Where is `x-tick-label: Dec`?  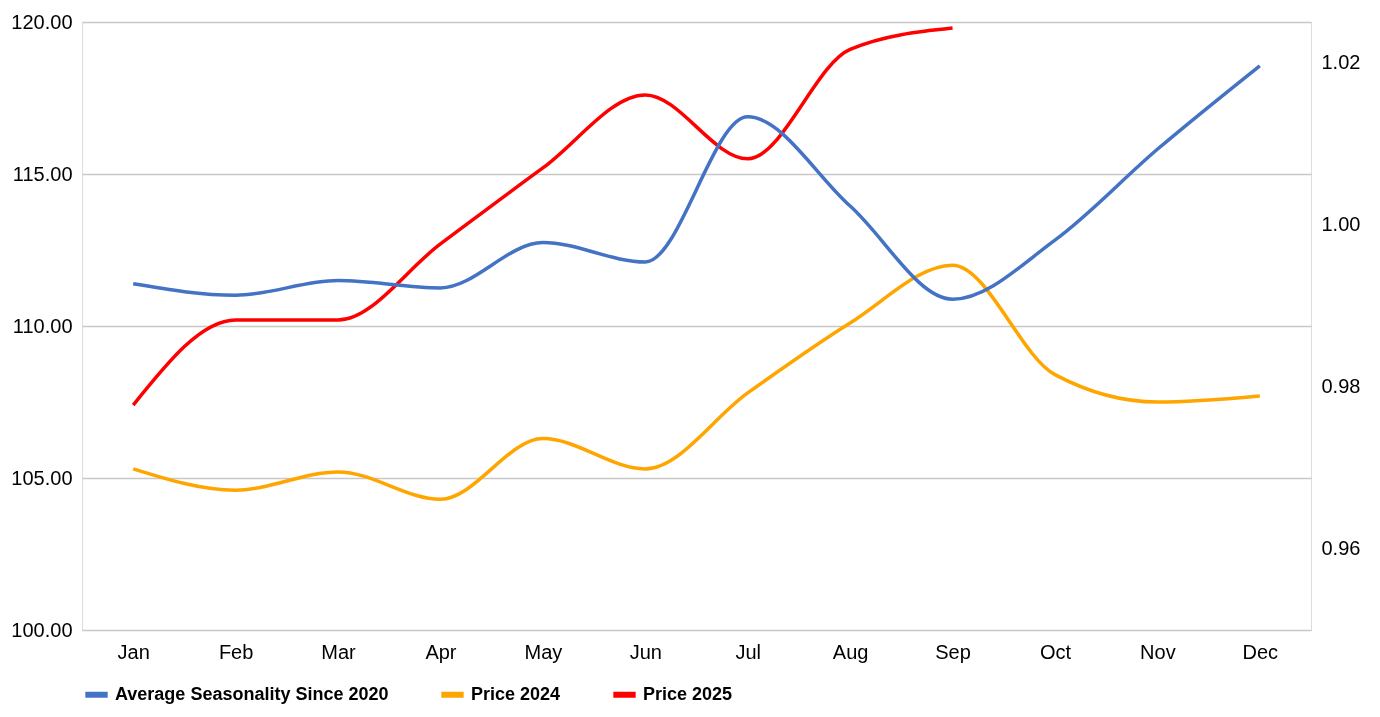 x-tick-label: Dec is located at coordinates (1260, 651).